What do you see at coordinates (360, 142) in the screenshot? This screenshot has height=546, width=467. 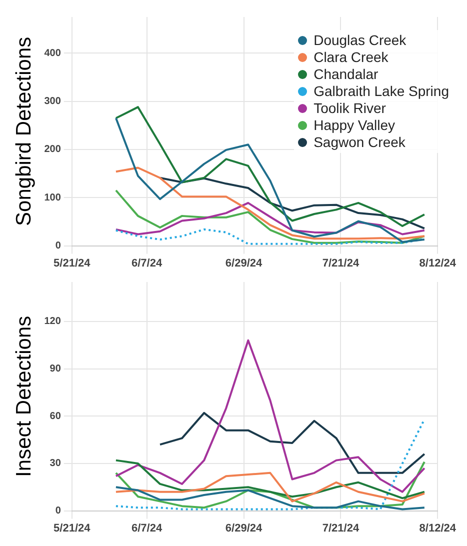 I see `legend-label: Sagwon Creek` at bounding box center [360, 142].